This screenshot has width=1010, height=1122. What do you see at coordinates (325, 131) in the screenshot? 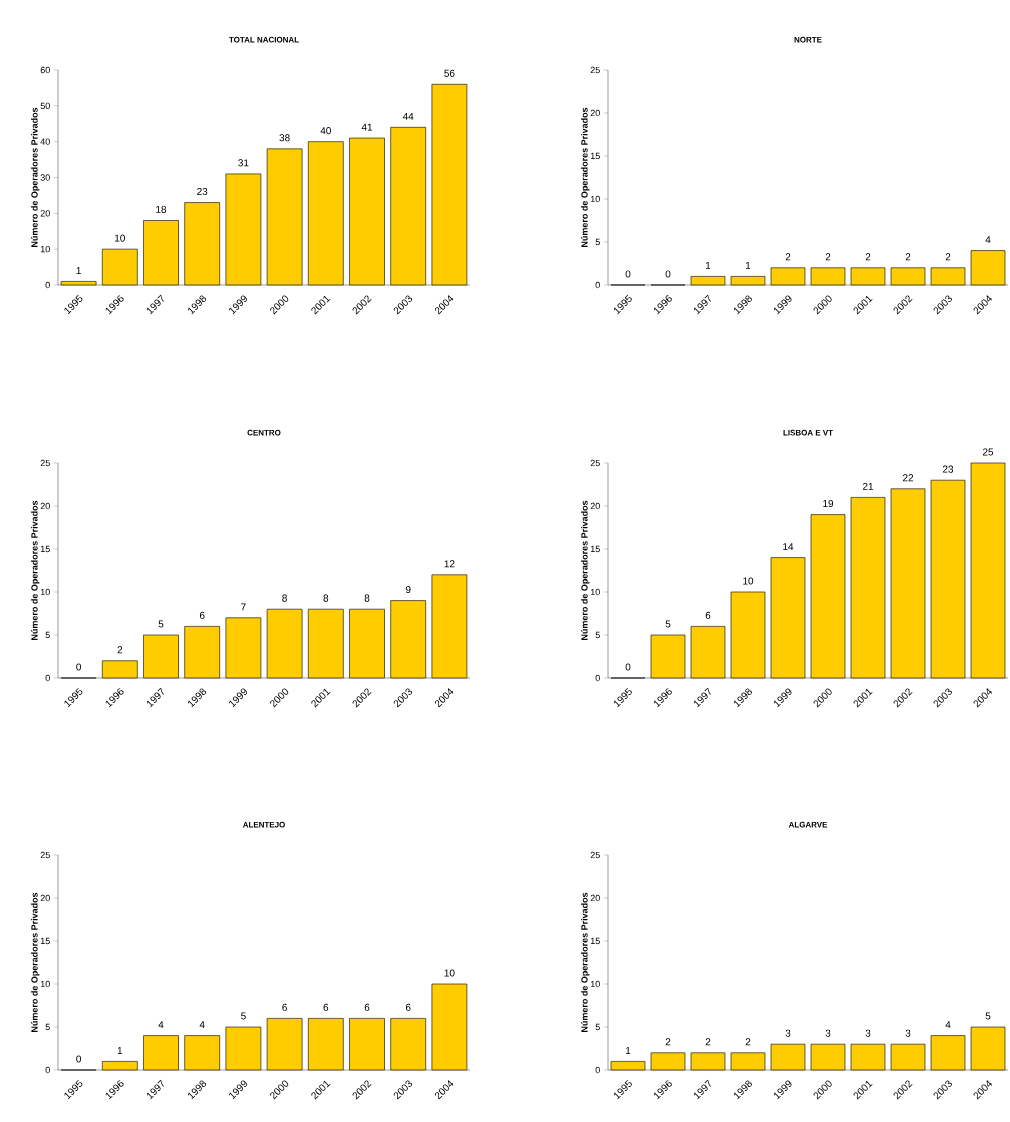
I see `data-label: 40` at bounding box center [325, 131].